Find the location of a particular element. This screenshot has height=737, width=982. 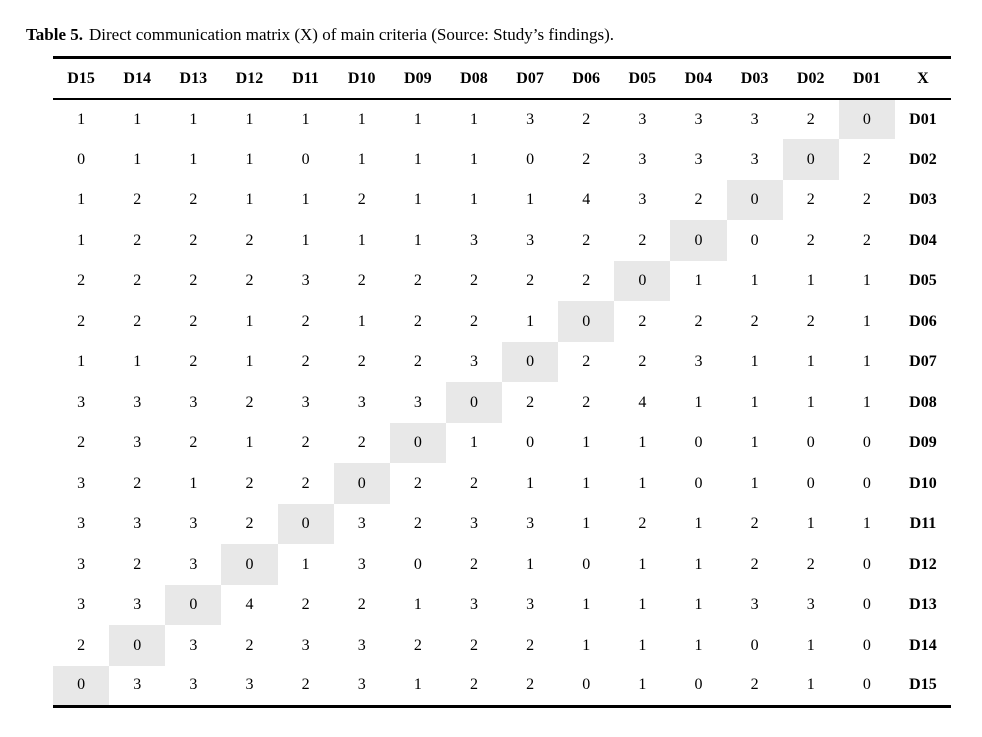

matrix-row-D09: 2 3 2 1 2 2 0 1 0 1 1 0 1 0 0 D09 is located at coordinates (502, 443).